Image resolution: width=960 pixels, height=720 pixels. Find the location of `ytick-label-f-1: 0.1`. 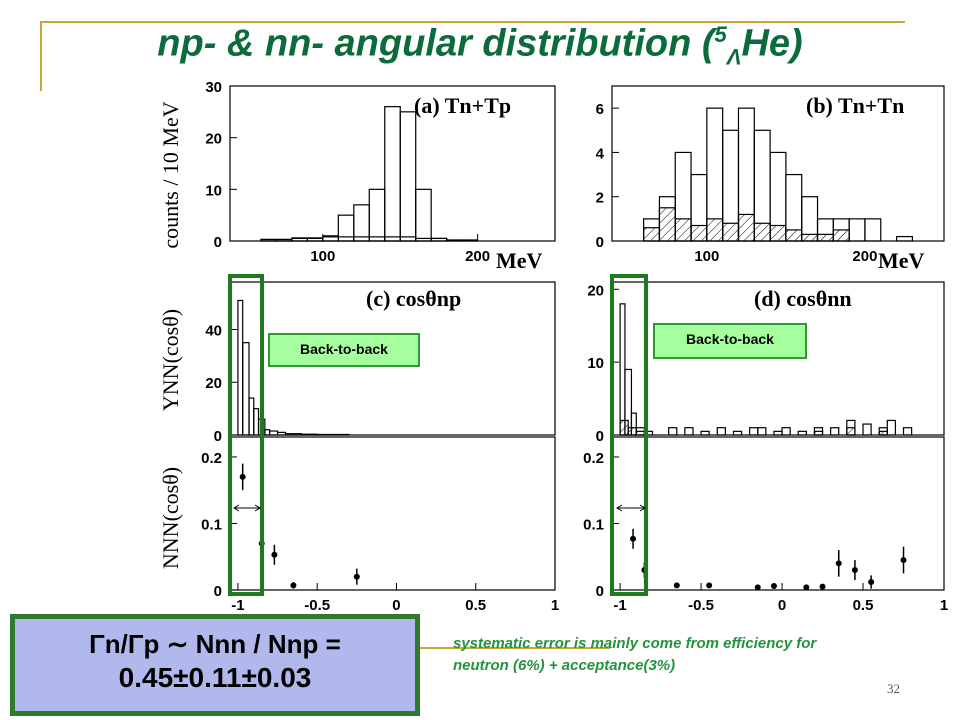

ytick-label-f-1: 0.1 is located at coordinates (593, 524).